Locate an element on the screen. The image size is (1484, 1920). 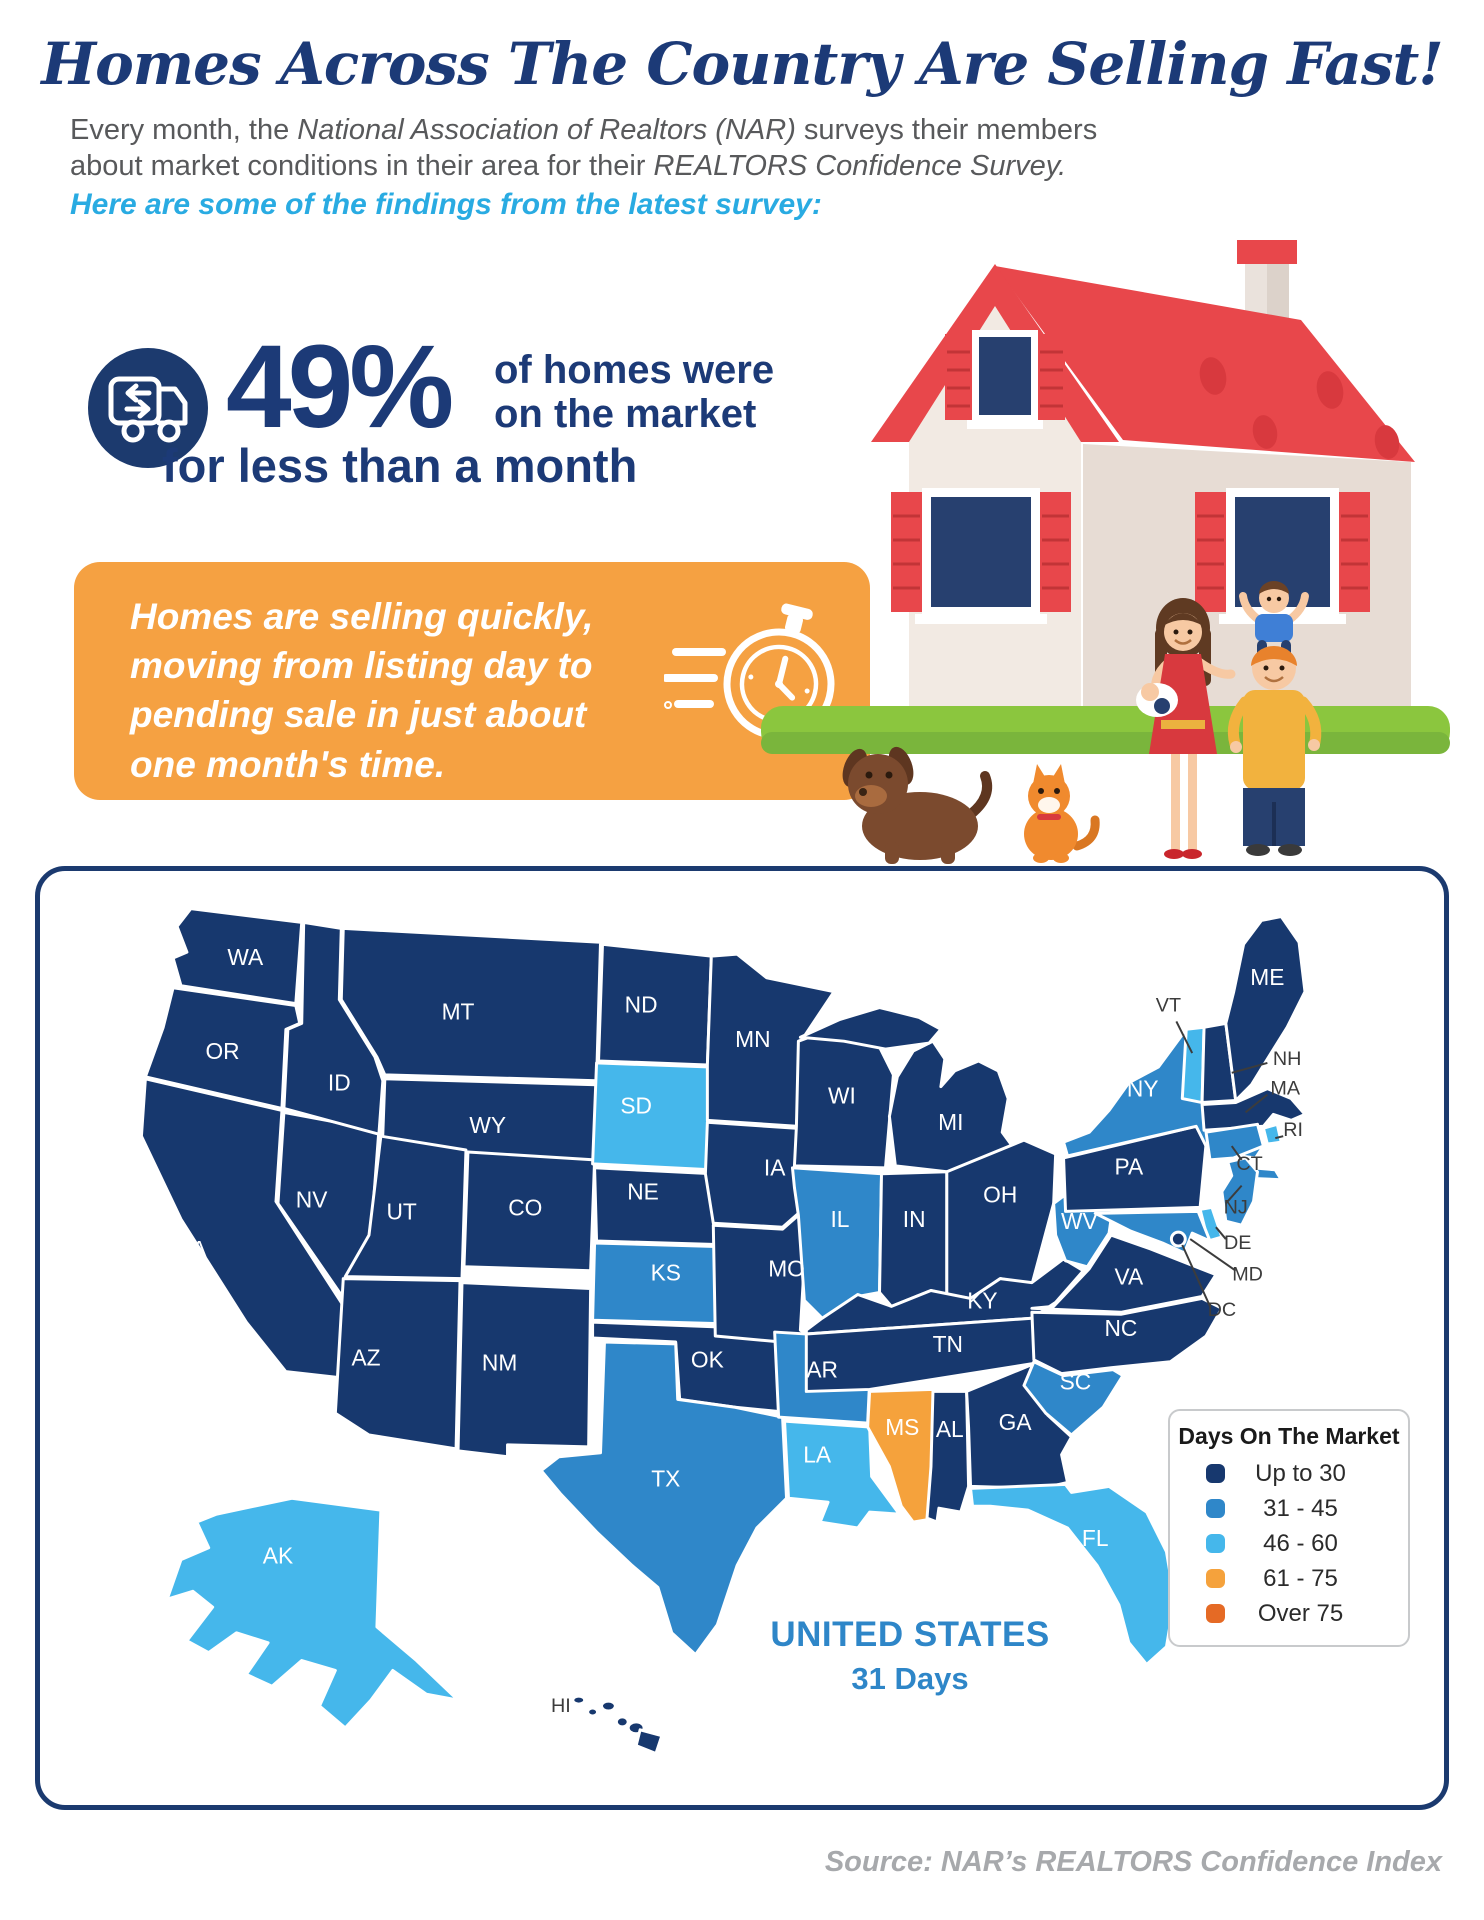
callout-line-CT is located at coordinates (1236, 1153).